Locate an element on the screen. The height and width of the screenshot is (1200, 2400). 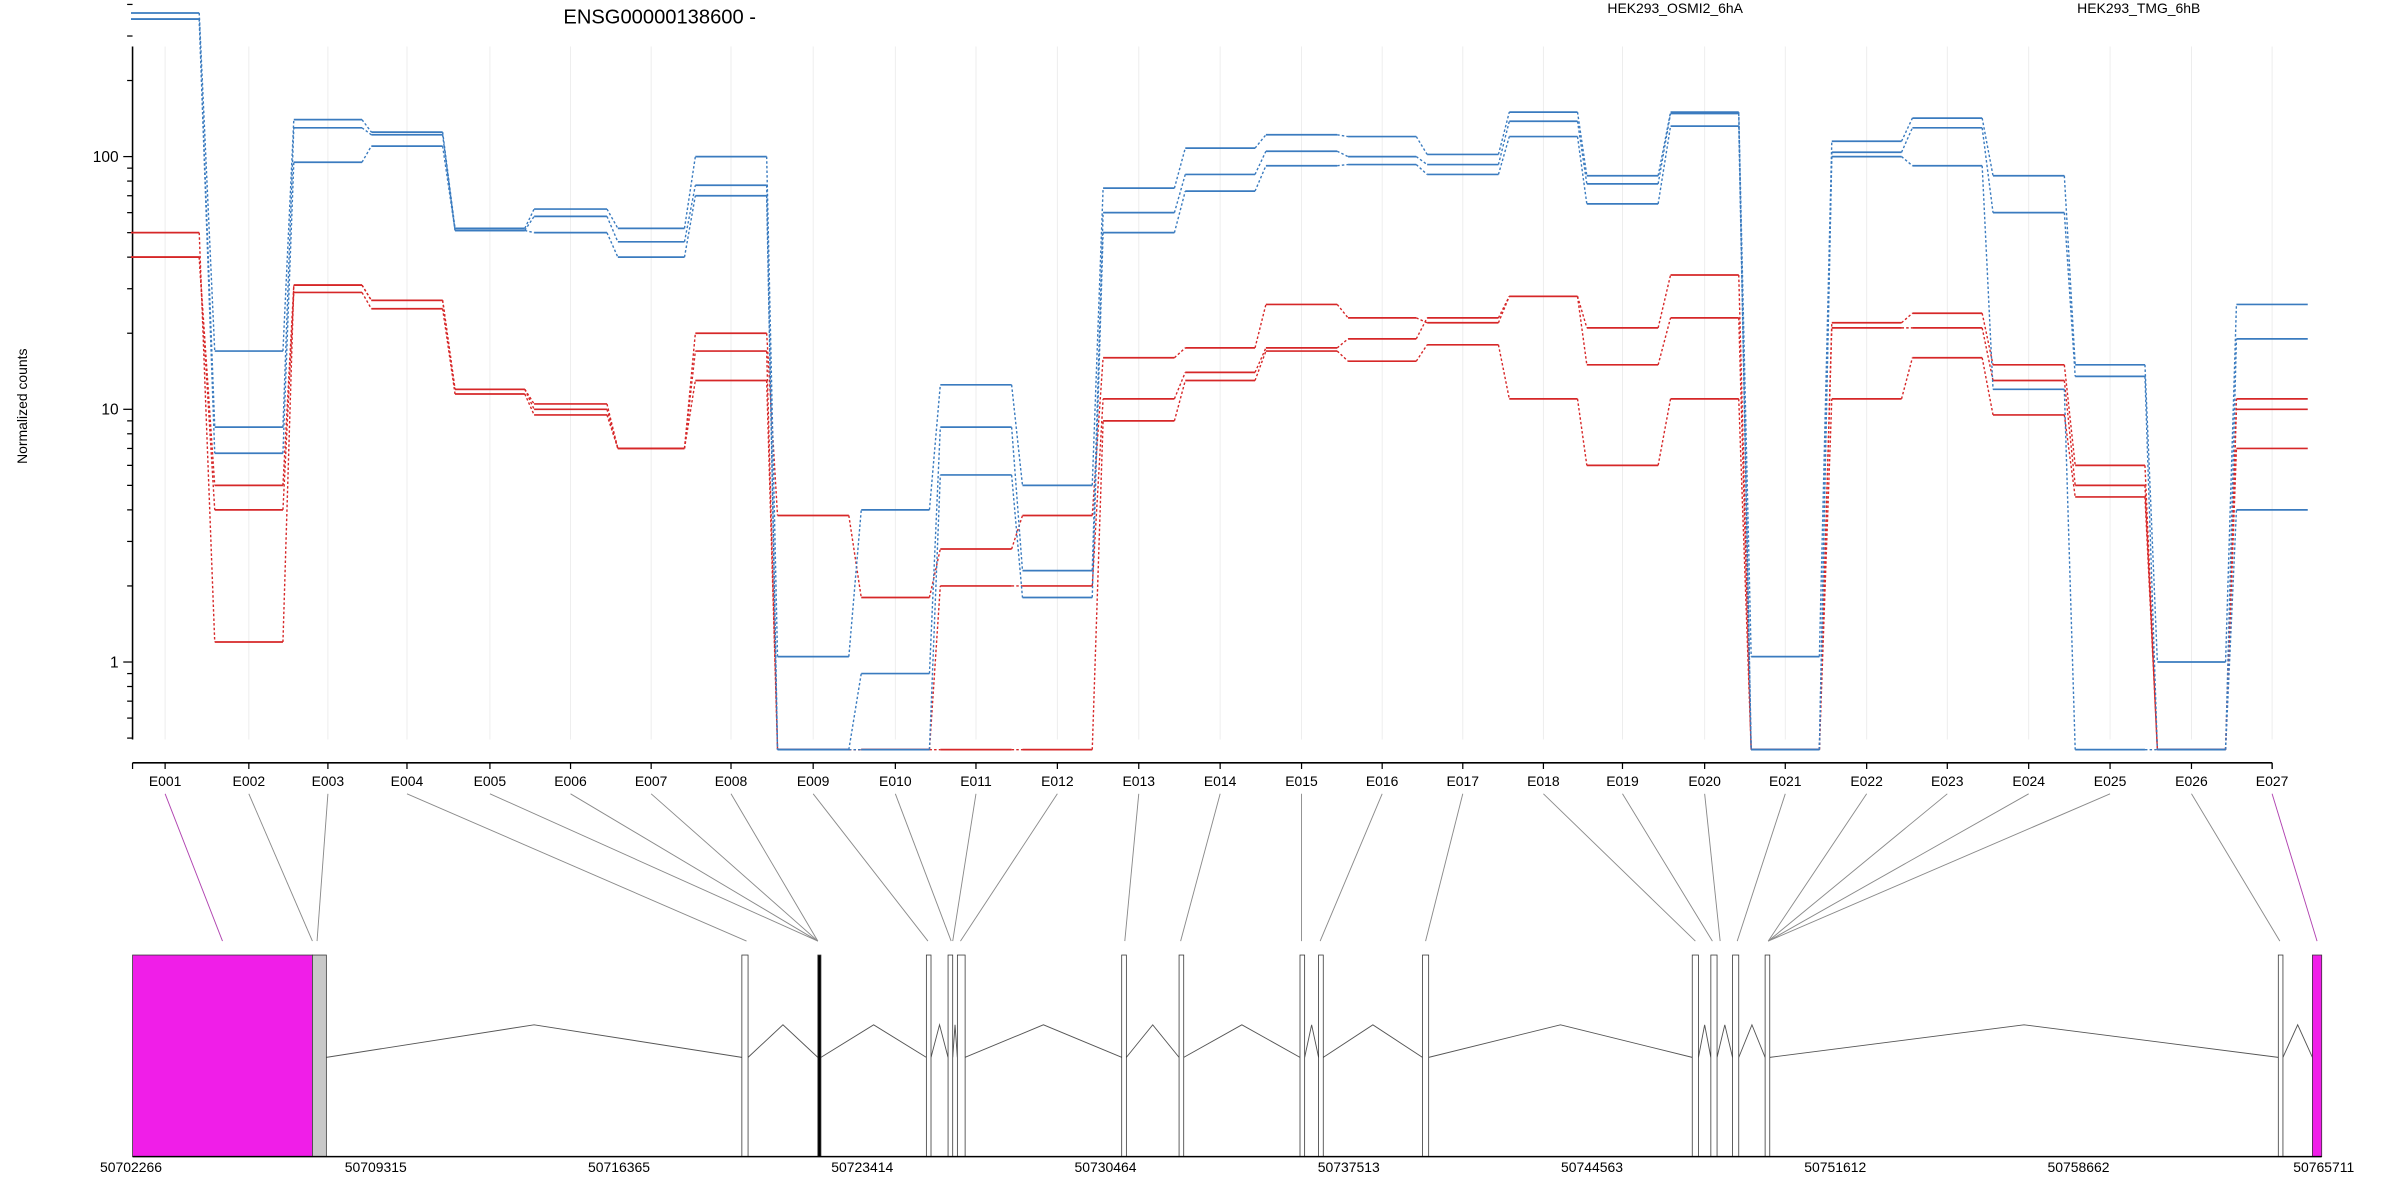
x-tick-label-E004: E004 is located at coordinates (407, 781).